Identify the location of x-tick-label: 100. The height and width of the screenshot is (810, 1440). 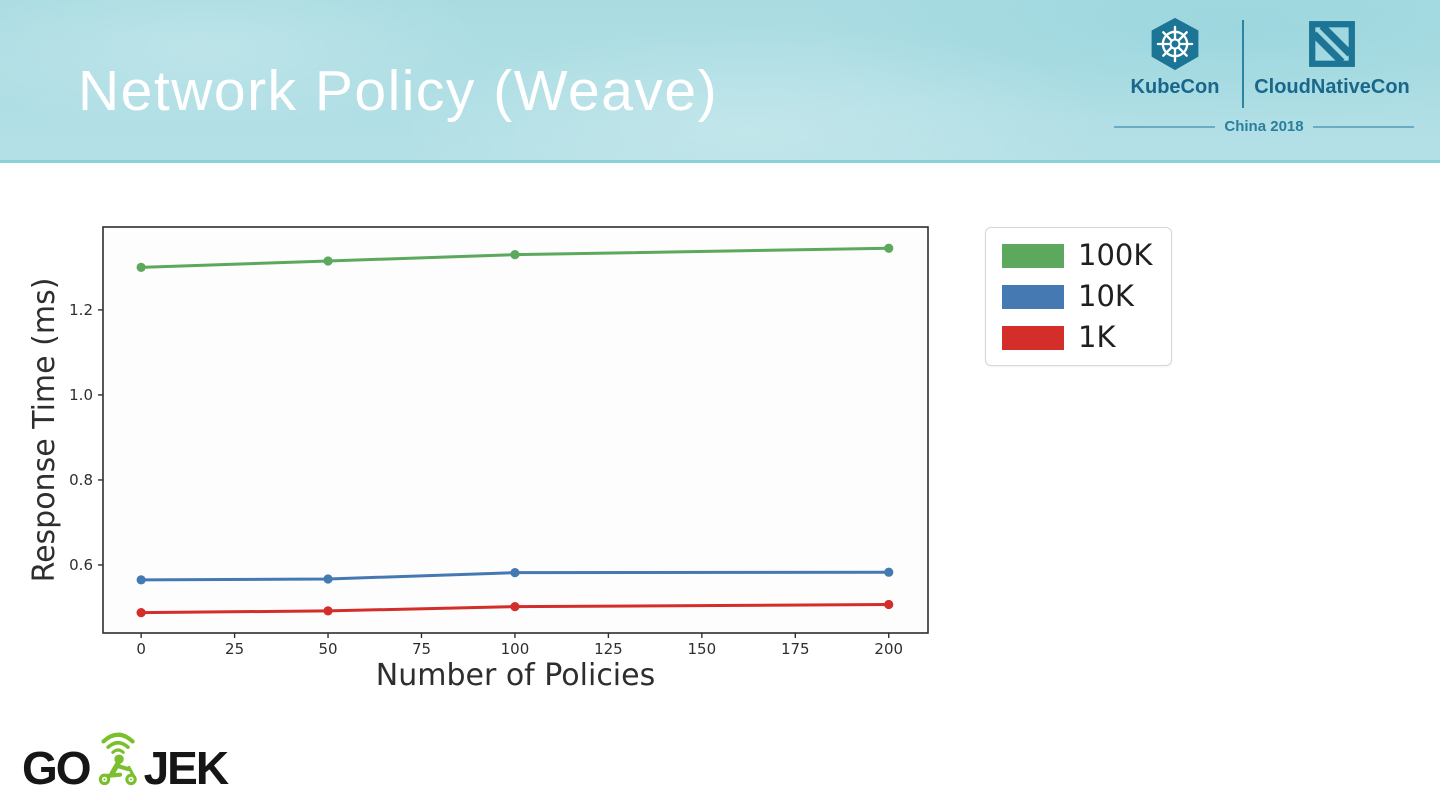
(515, 649).